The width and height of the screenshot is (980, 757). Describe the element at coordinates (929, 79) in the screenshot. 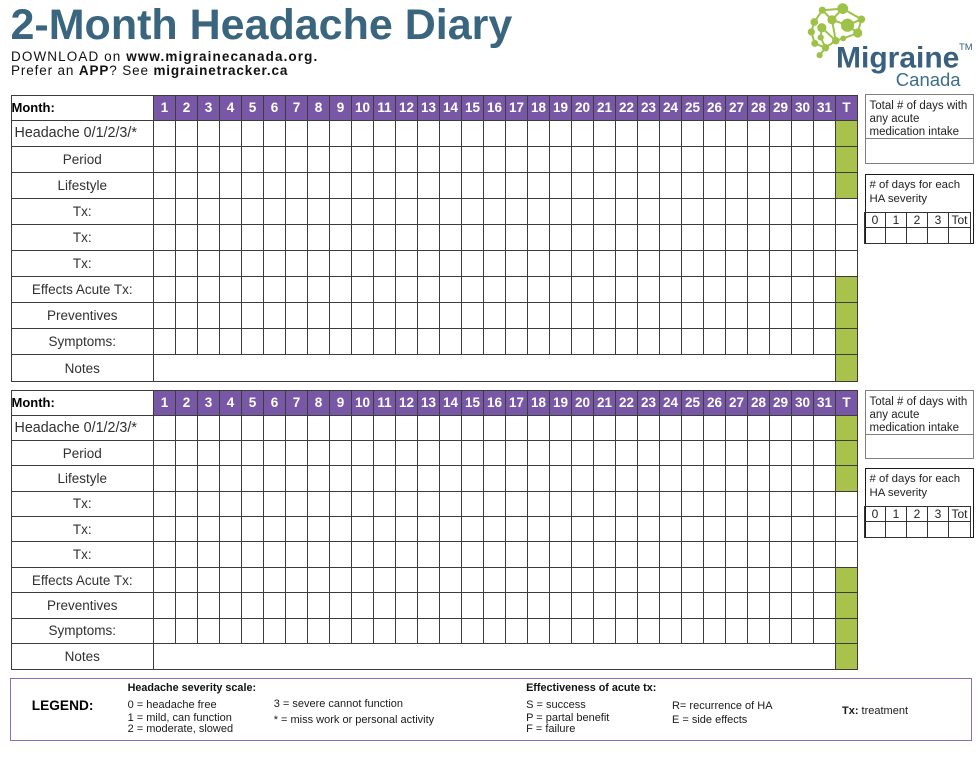

I see `svg-text: Canada` at that location.